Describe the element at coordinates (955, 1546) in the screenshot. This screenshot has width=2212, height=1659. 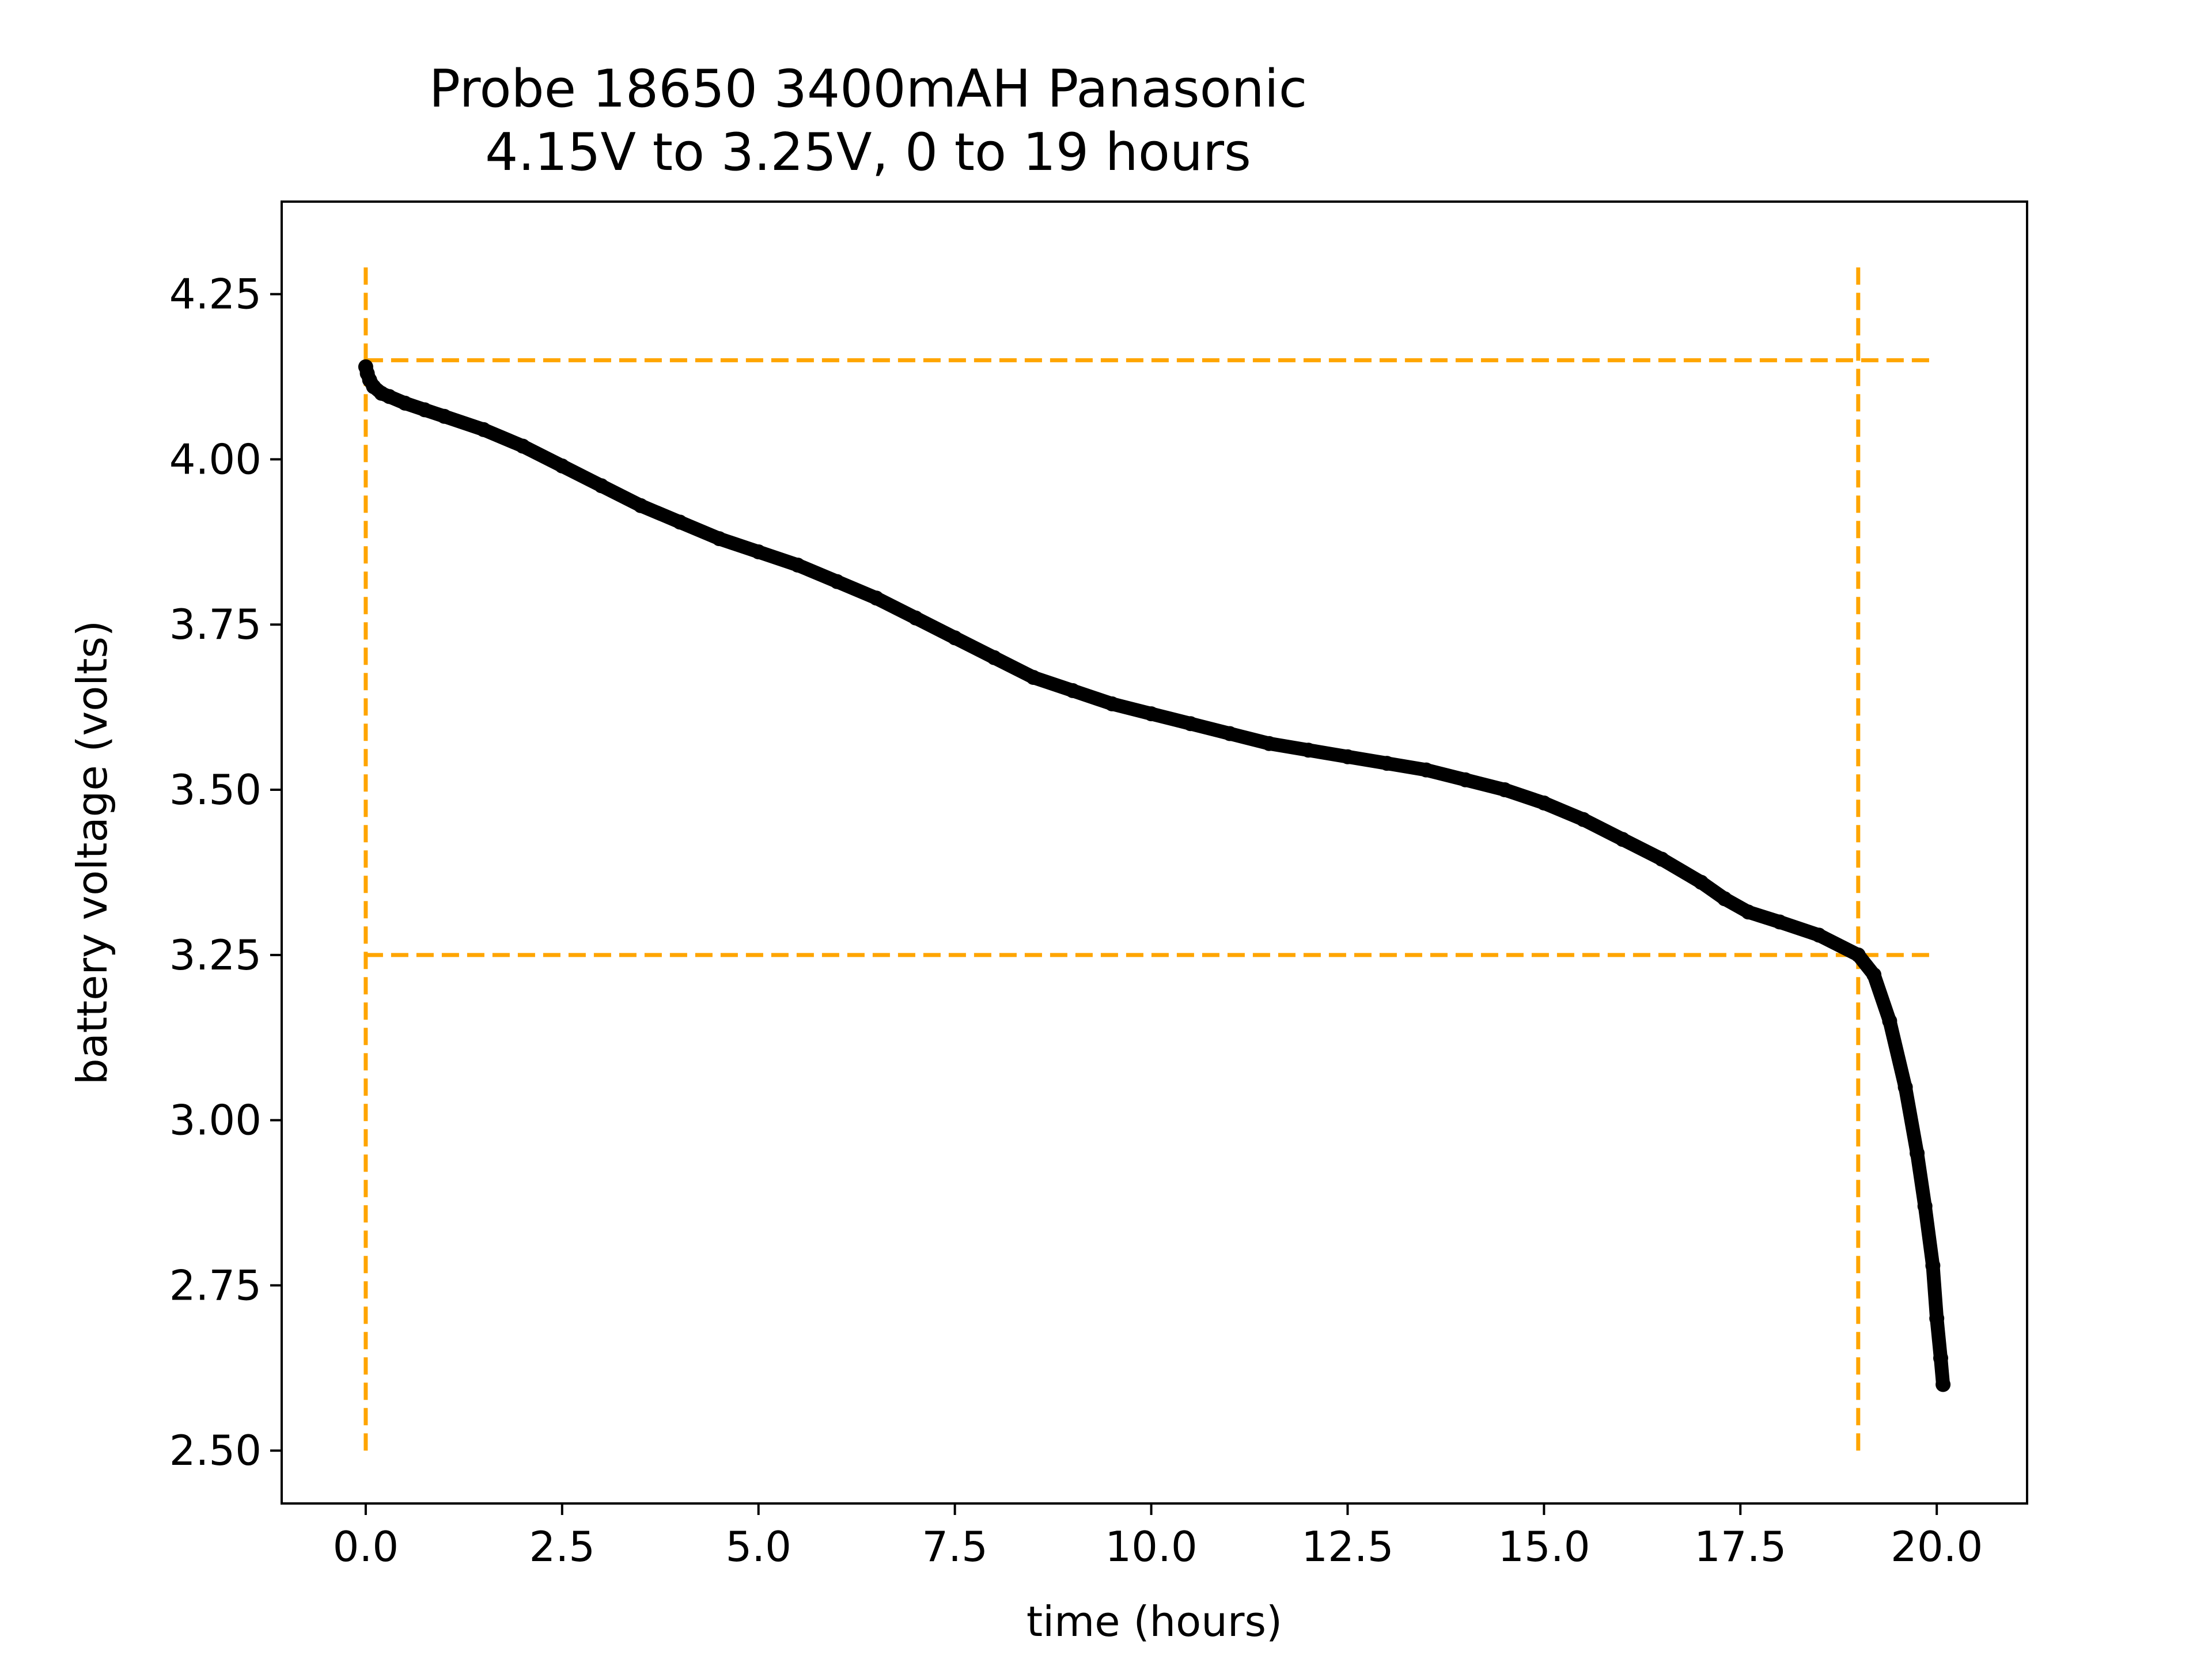
I see `x-tick-label: 7.5` at that location.